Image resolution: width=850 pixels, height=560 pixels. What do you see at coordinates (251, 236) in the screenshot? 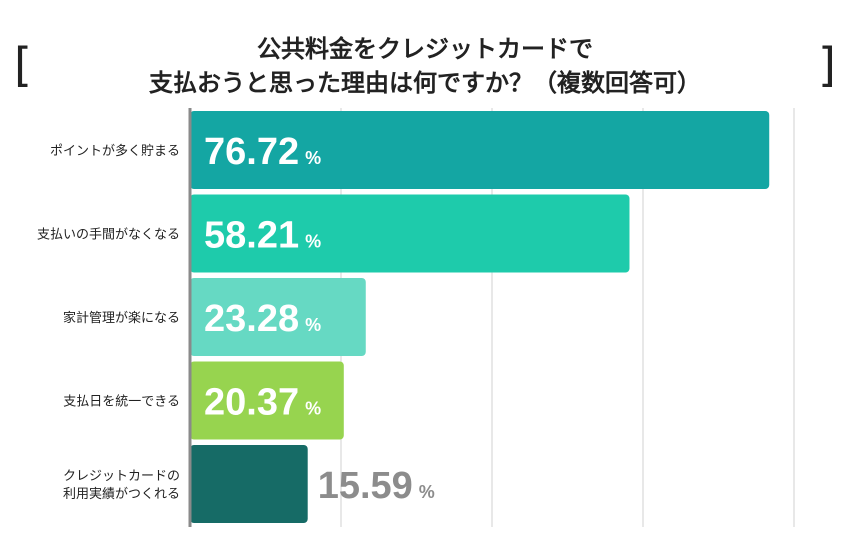
I see `data-label-value: 58.21` at bounding box center [251, 236].